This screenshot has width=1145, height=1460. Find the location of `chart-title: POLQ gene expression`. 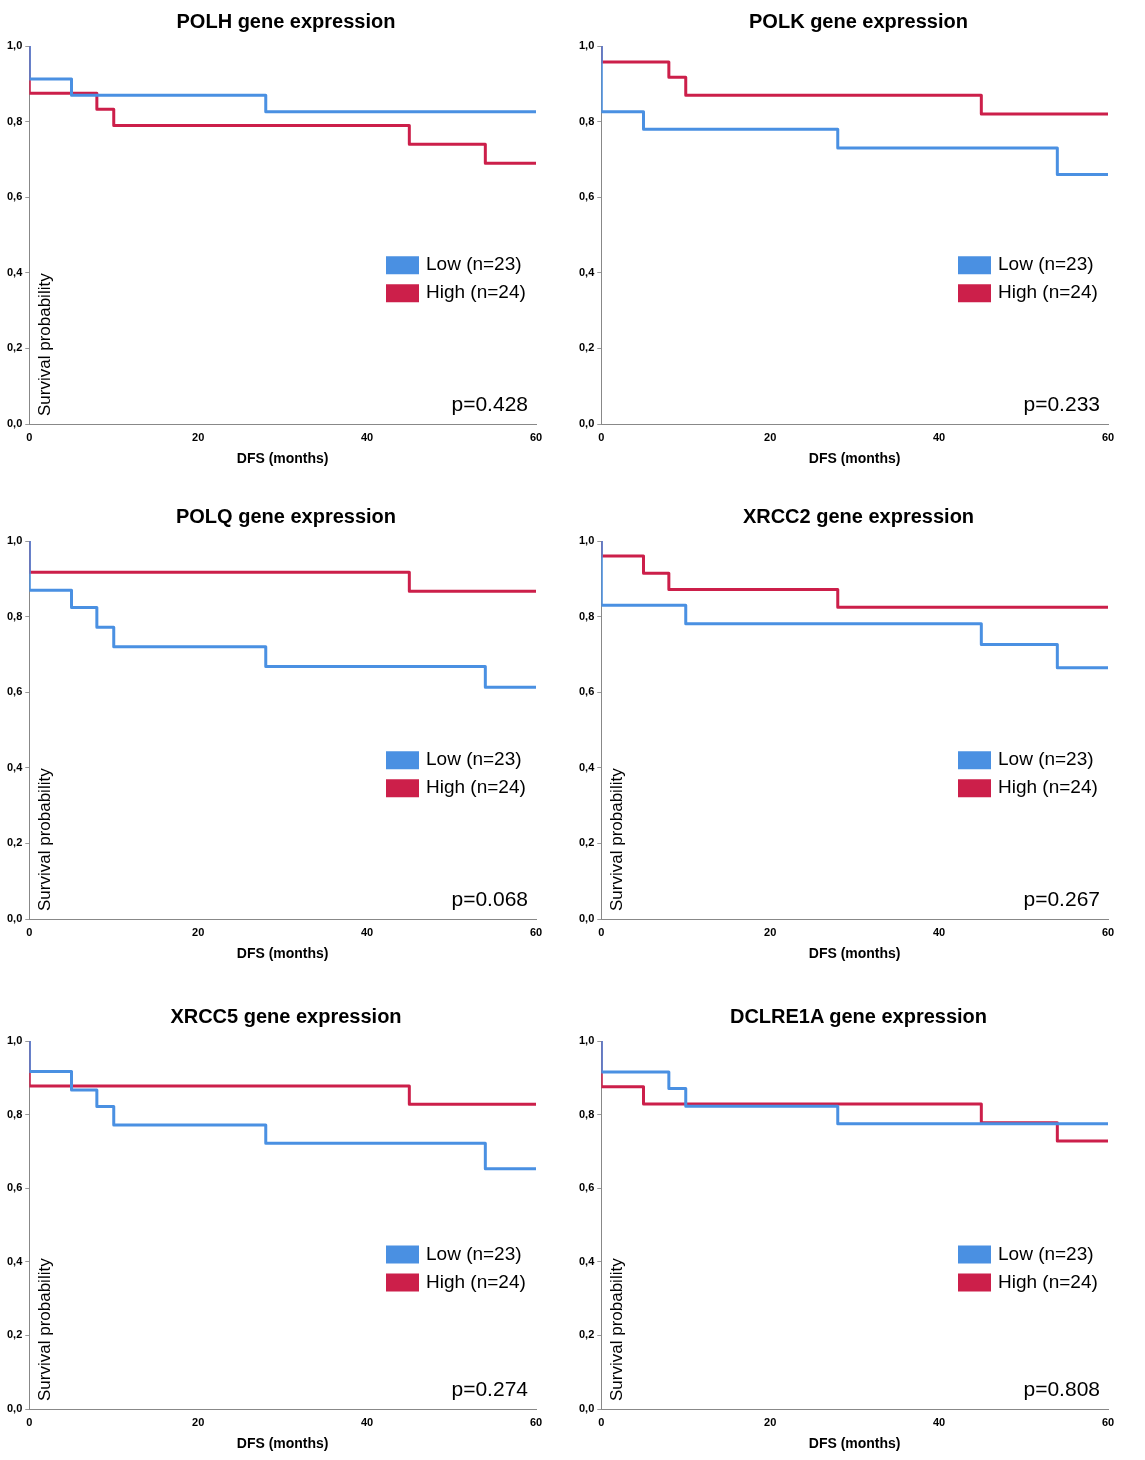

chart-title: POLQ gene expression is located at coordinates (286, 516).